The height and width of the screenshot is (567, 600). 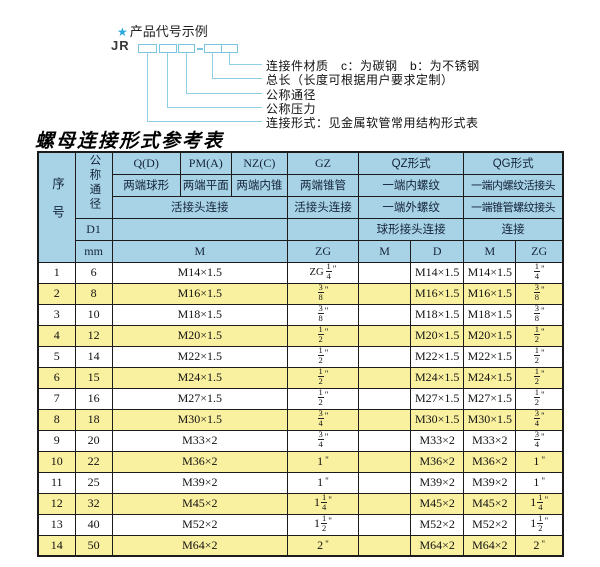 What do you see at coordinates (56, 440) in the screenshot?
I see `cell-seq: 9` at bounding box center [56, 440].